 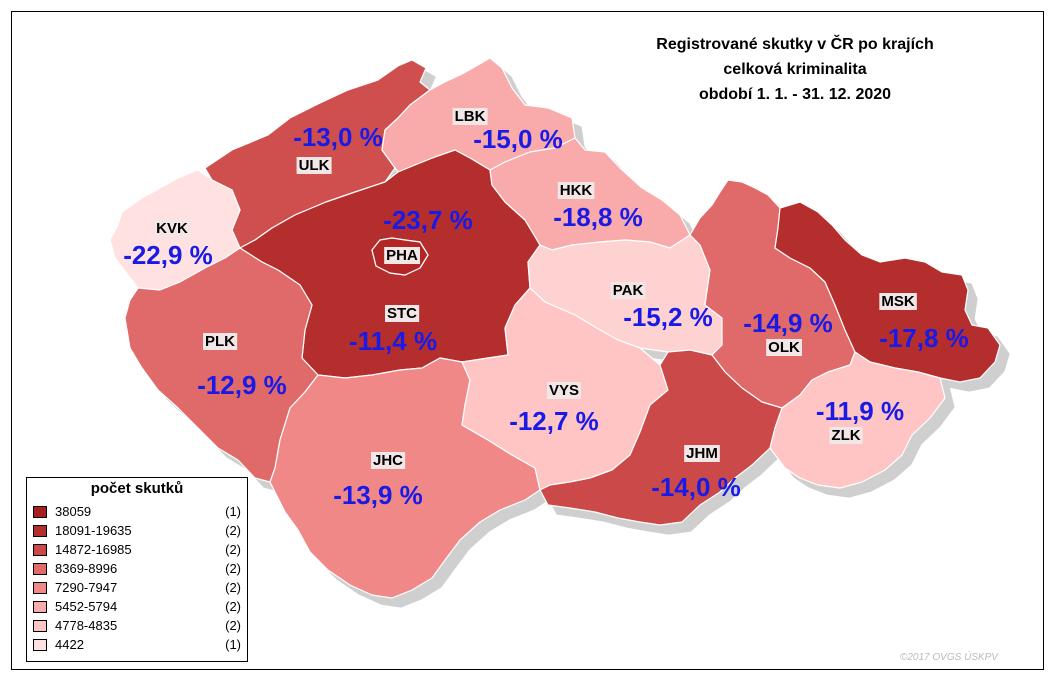 I want to click on region-code-vys: VYS, so click(x=564, y=390).